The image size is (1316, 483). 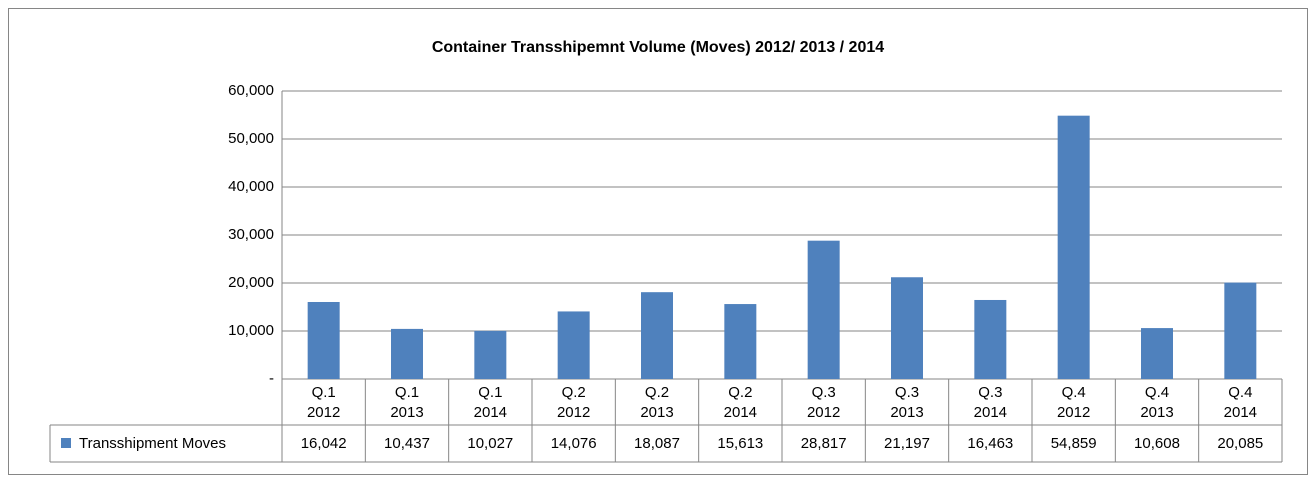 What do you see at coordinates (1074, 443) in the screenshot?
I see `data-table-value: 54,859` at bounding box center [1074, 443].